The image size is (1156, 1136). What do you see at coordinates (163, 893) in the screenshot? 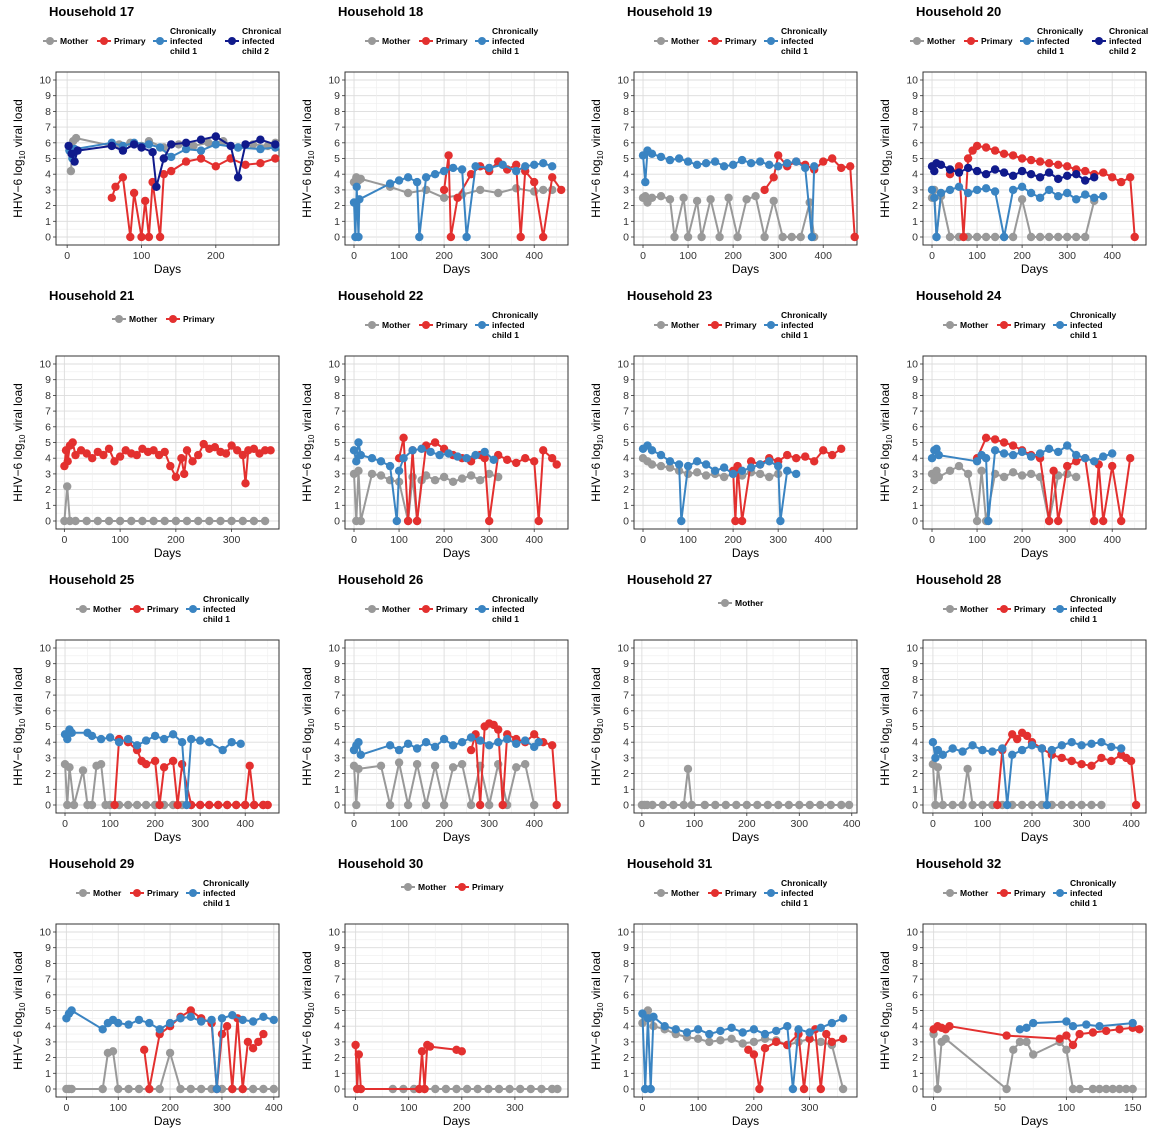
I see `legend-label: Primary` at bounding box center [163, 893].